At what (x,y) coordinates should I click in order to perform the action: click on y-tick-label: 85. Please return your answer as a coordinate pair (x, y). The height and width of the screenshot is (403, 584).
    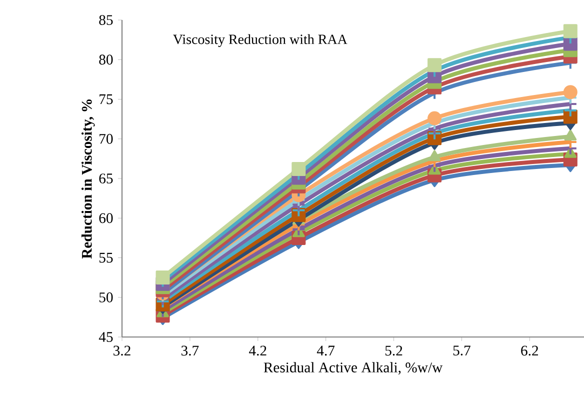
    Looking at the image, I should click on (106, 20).